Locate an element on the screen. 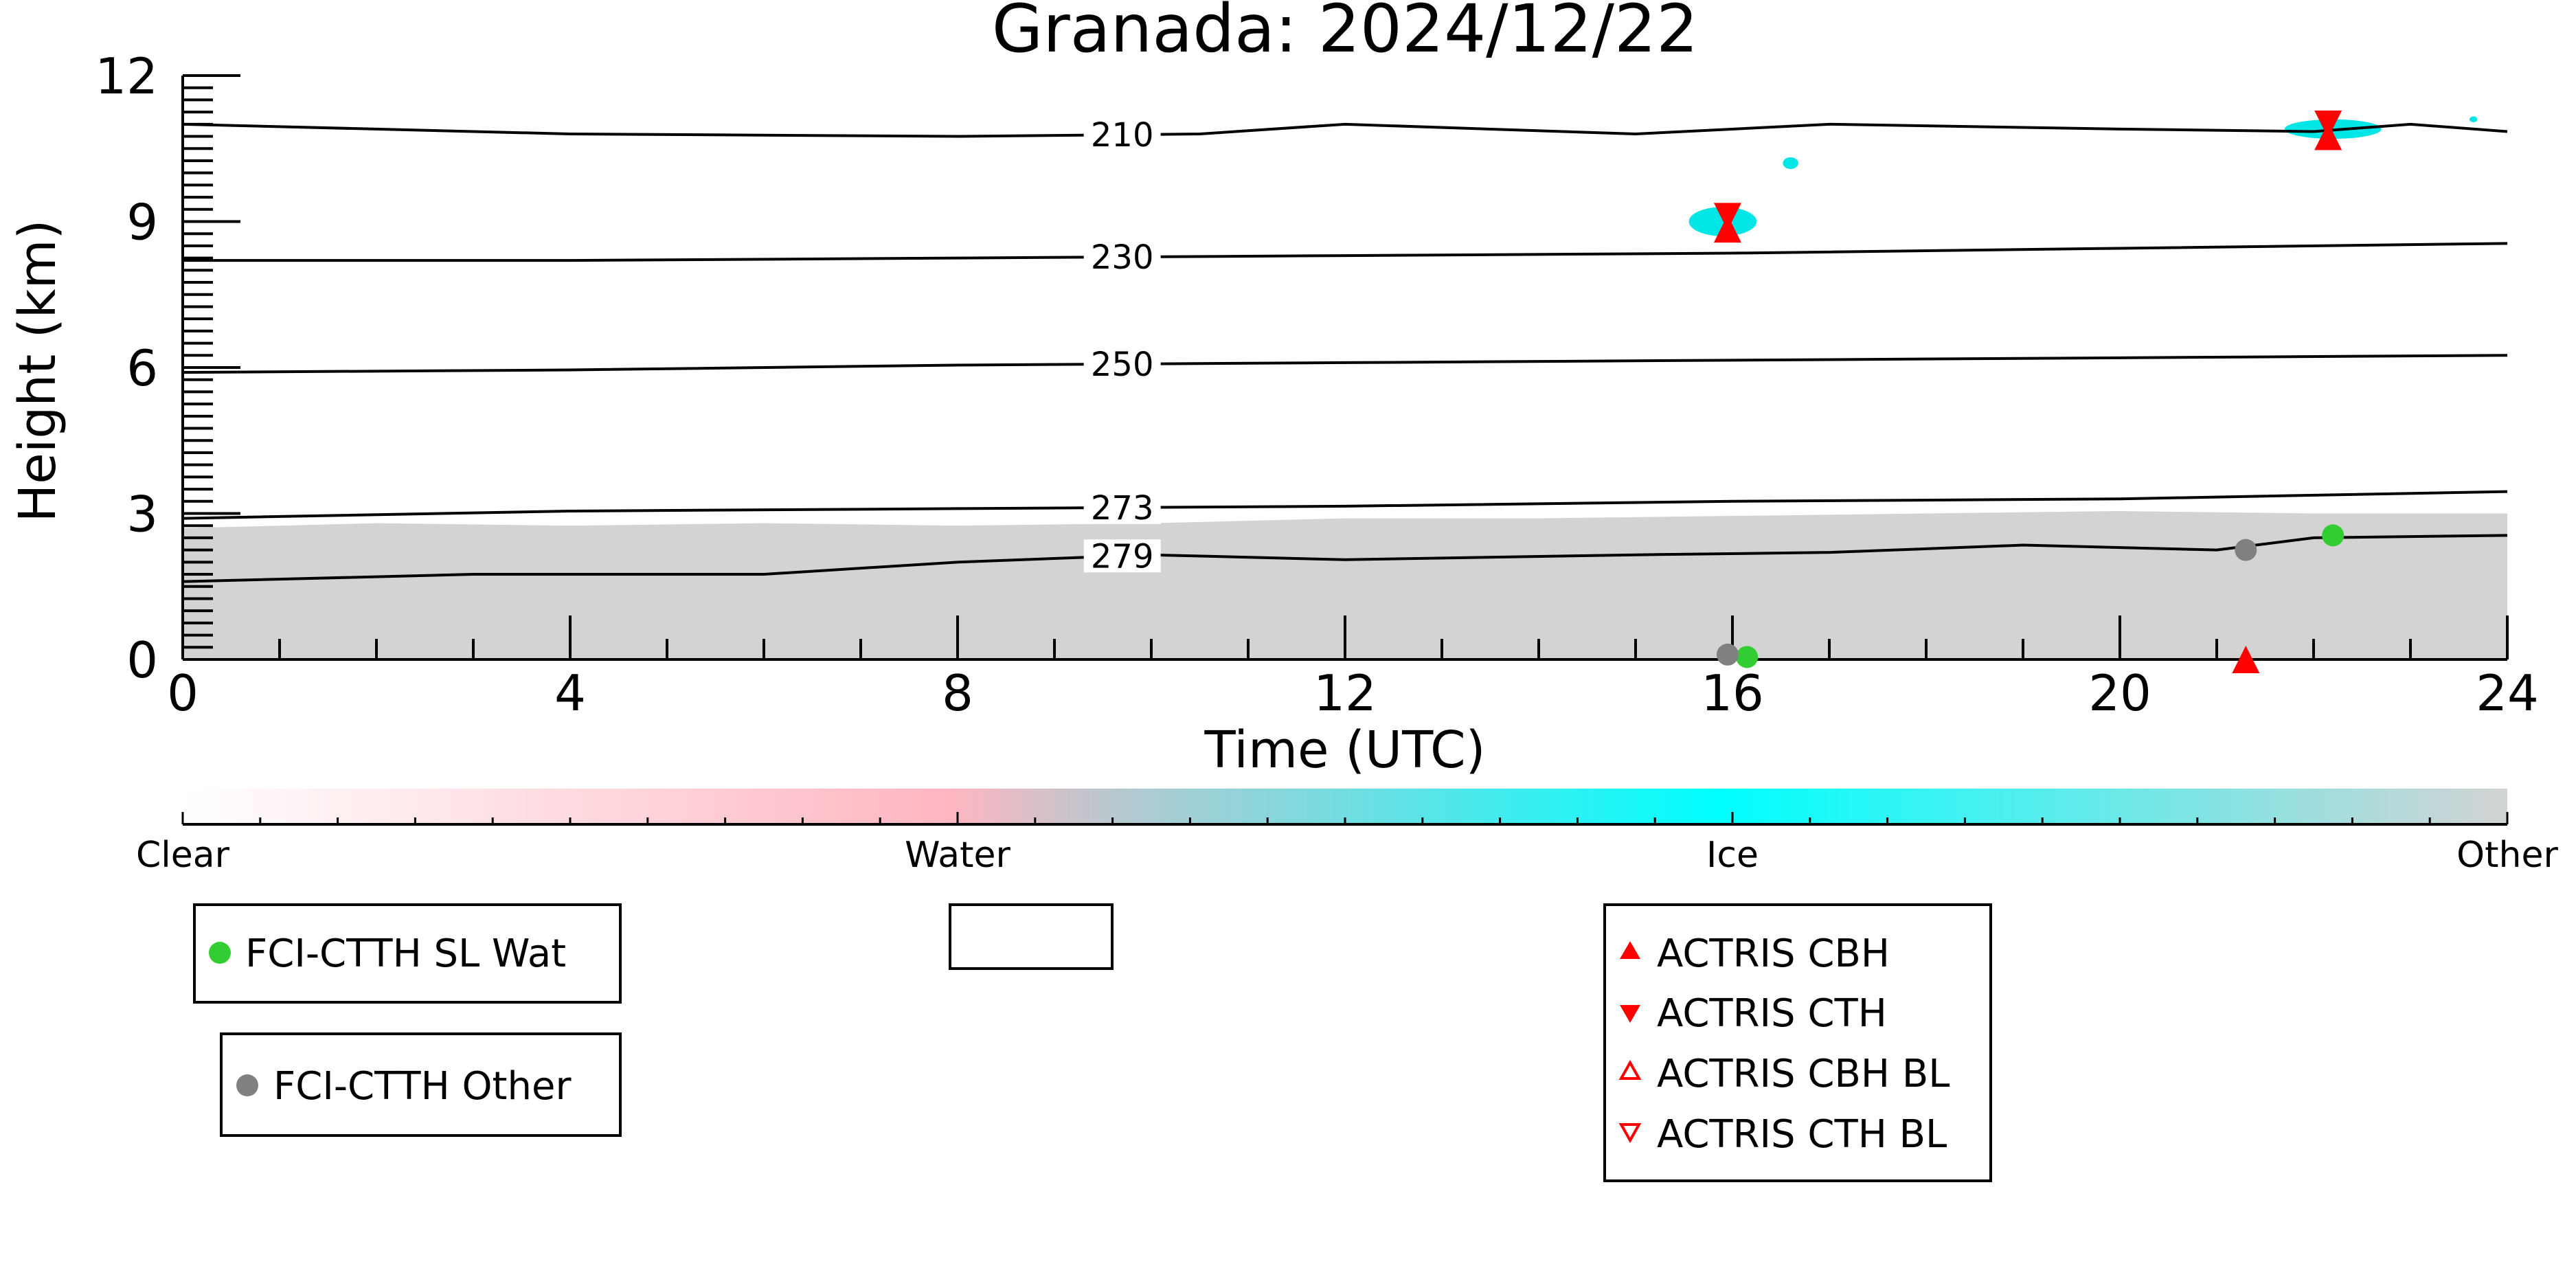  colorbar-label-clear: Clear is located at coordinates (183, 855).